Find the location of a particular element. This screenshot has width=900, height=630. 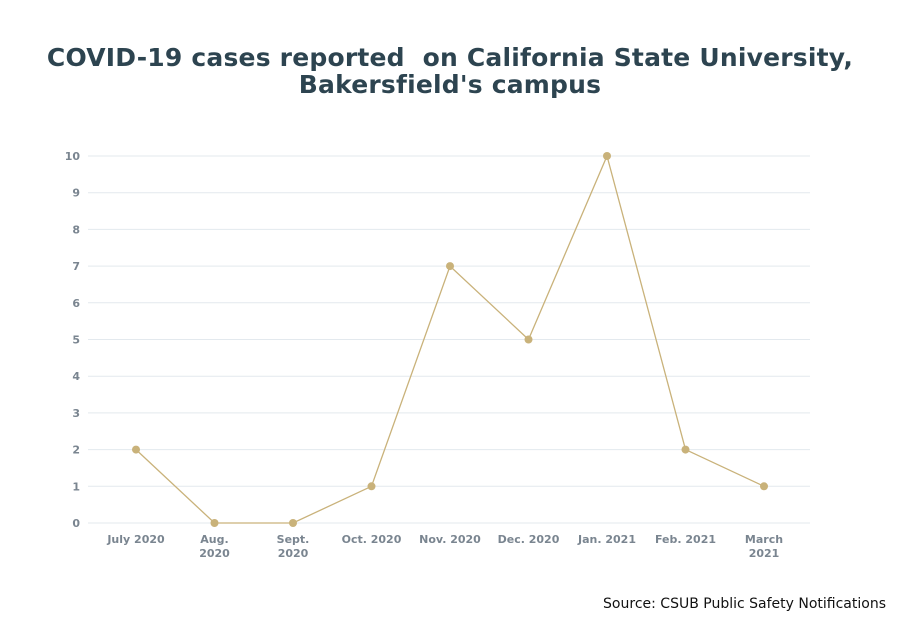

x-tick-label: Feb. 2021 is located at coordinates (685, 539).